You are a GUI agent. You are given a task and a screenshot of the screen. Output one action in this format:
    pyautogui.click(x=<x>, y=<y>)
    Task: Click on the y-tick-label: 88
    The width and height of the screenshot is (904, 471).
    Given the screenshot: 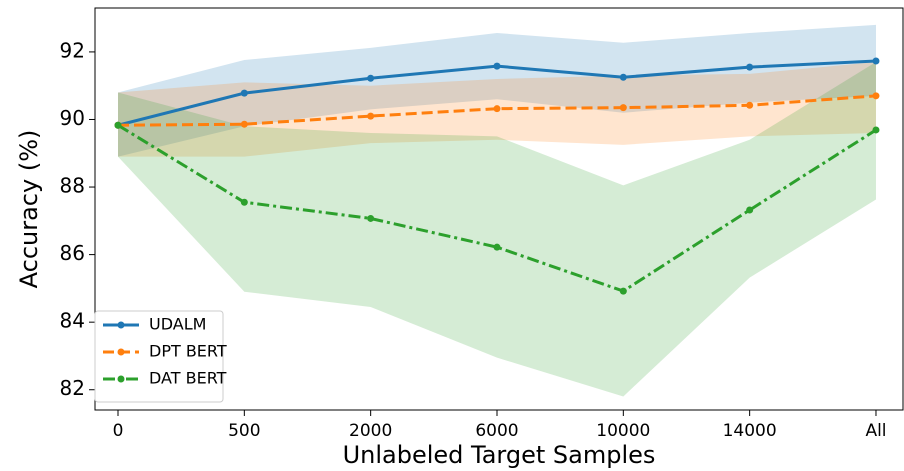 What is the action you would take?
    pyautogui.click(x=72, y=186)
    